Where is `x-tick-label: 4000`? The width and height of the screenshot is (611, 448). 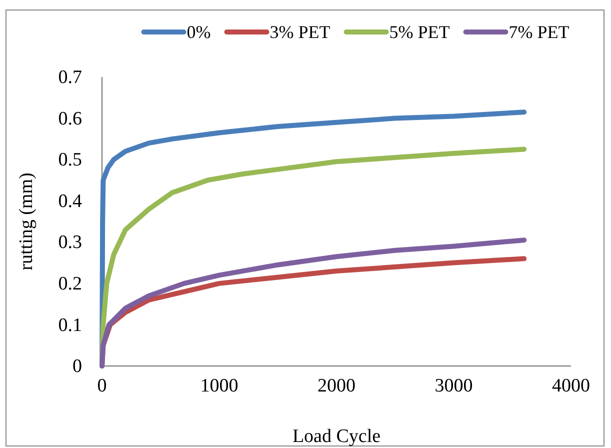
x-tick-label: 4000 is located at coordinates (571, 385).